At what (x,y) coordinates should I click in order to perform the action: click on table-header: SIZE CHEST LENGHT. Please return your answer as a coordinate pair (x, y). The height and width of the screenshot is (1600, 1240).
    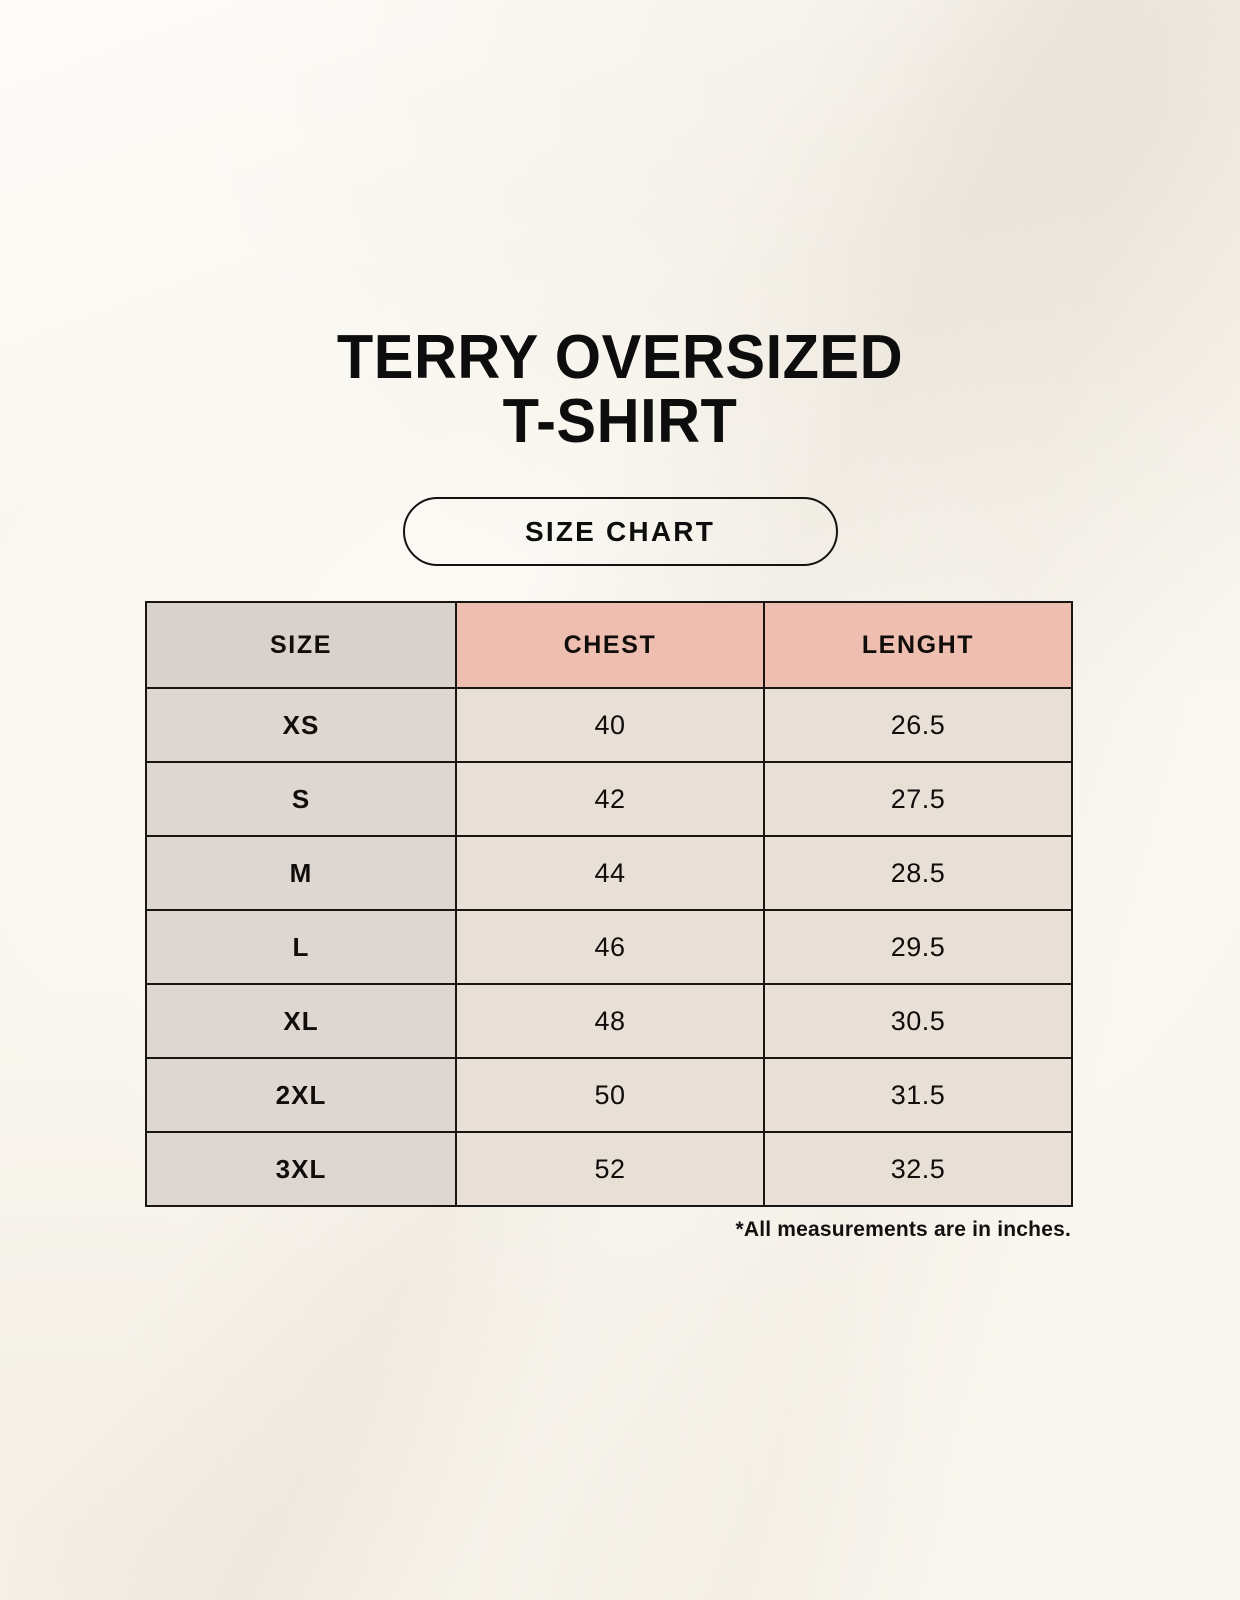
    Looking at the image, I should click on (609, 645).